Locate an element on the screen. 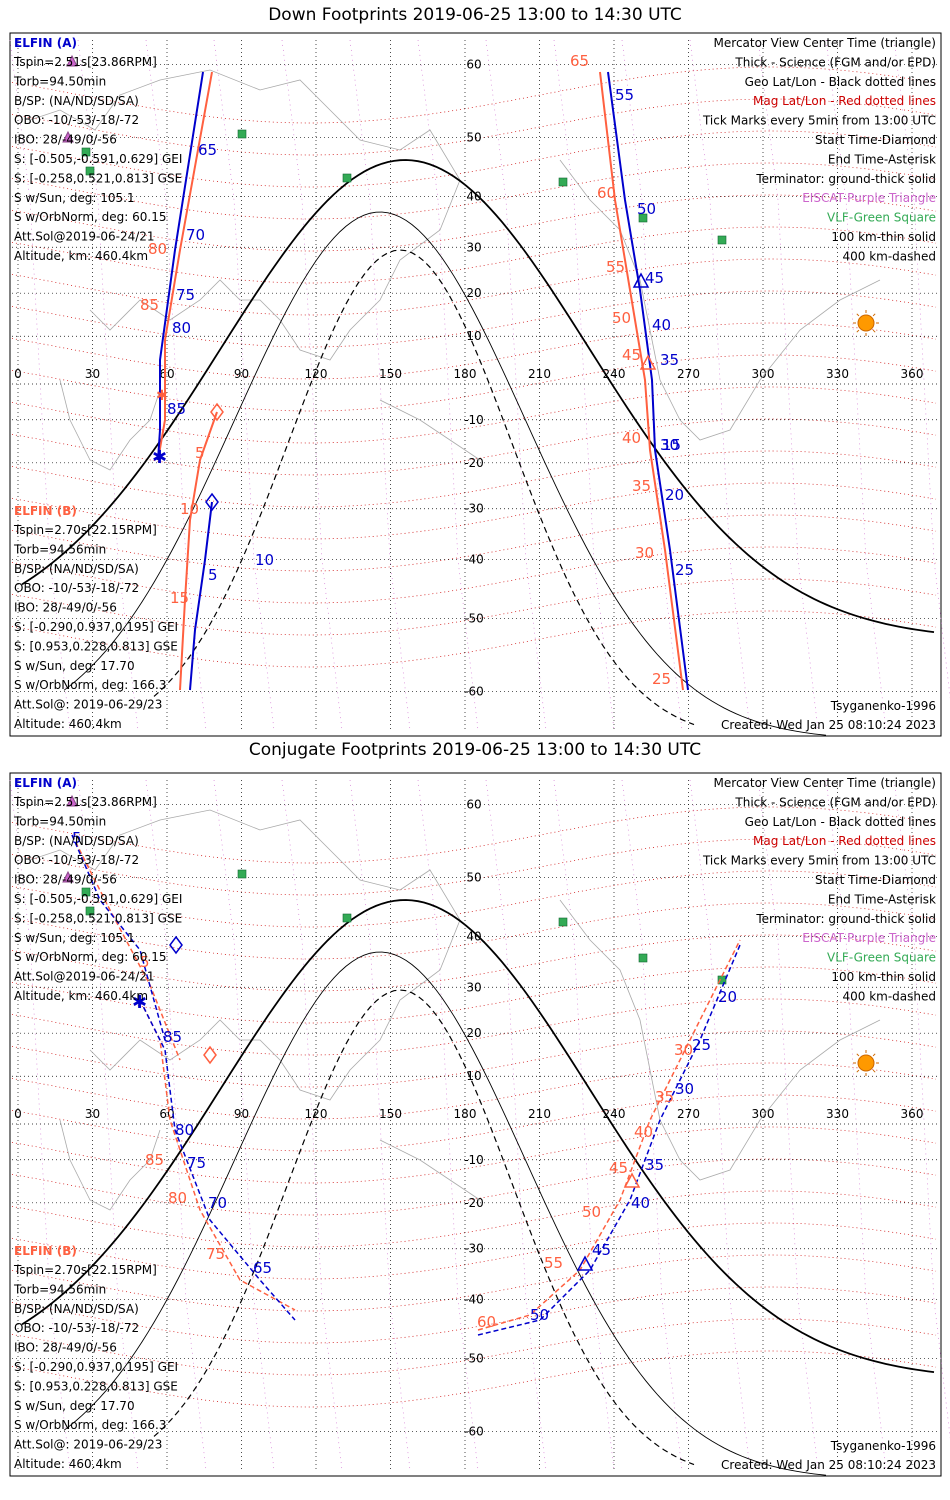 The height and width of the screenshot is (1500, 950). track-b-label: 65 is located at coordinates (579, 61).